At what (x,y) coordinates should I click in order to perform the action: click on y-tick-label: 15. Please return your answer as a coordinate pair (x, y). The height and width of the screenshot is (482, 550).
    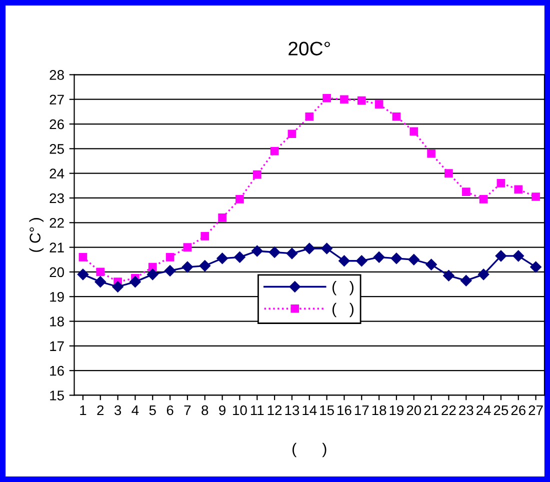
    Looking at the image, I should click on (57, 395).